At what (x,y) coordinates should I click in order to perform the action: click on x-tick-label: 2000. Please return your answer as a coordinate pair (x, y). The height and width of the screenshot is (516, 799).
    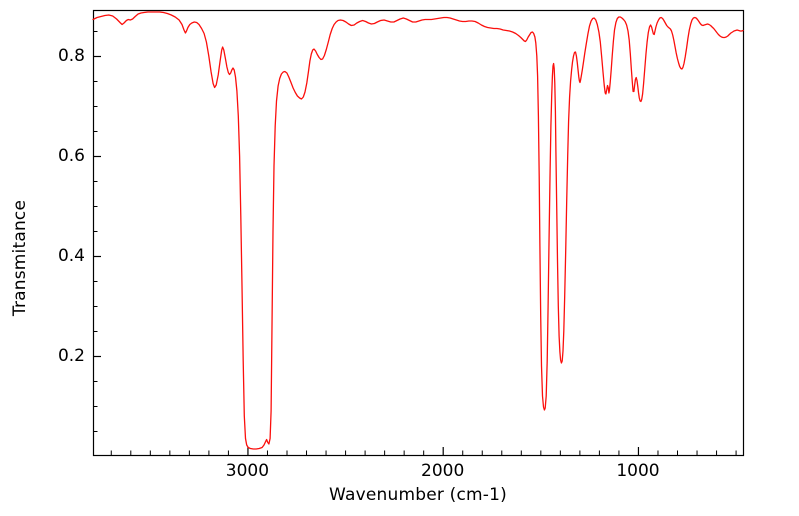
    Looking at the image, I should click on (443, 471).